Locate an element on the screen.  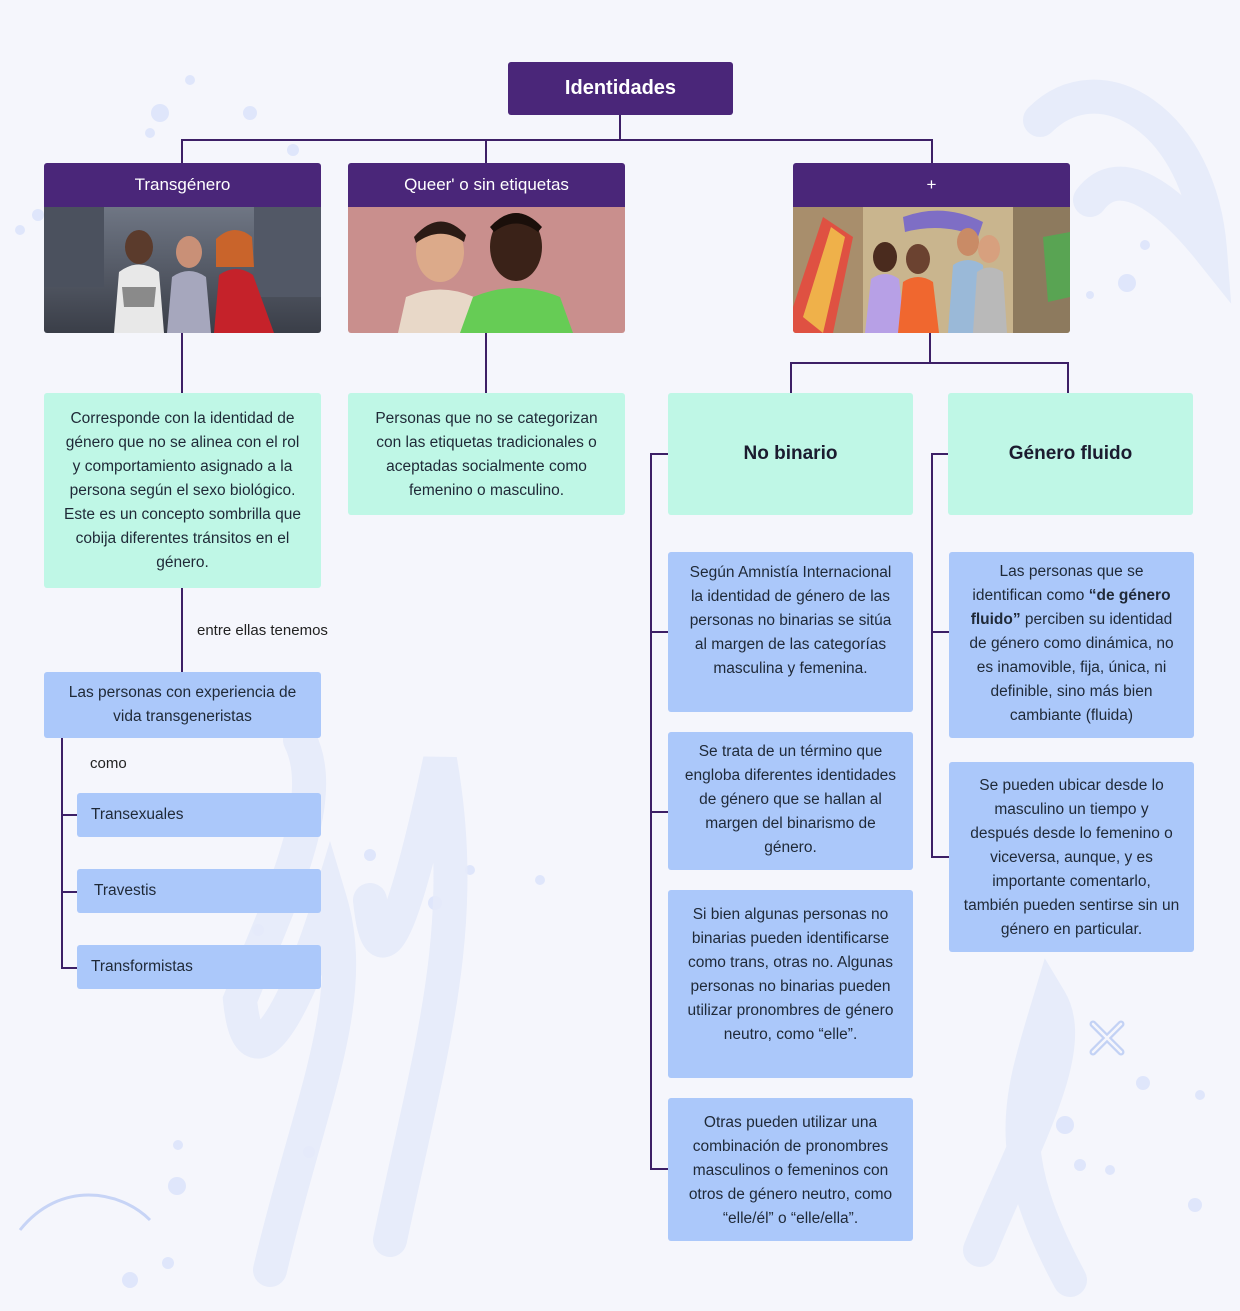
type-transformistas: Transformistas is located at coordinates (199, 967).